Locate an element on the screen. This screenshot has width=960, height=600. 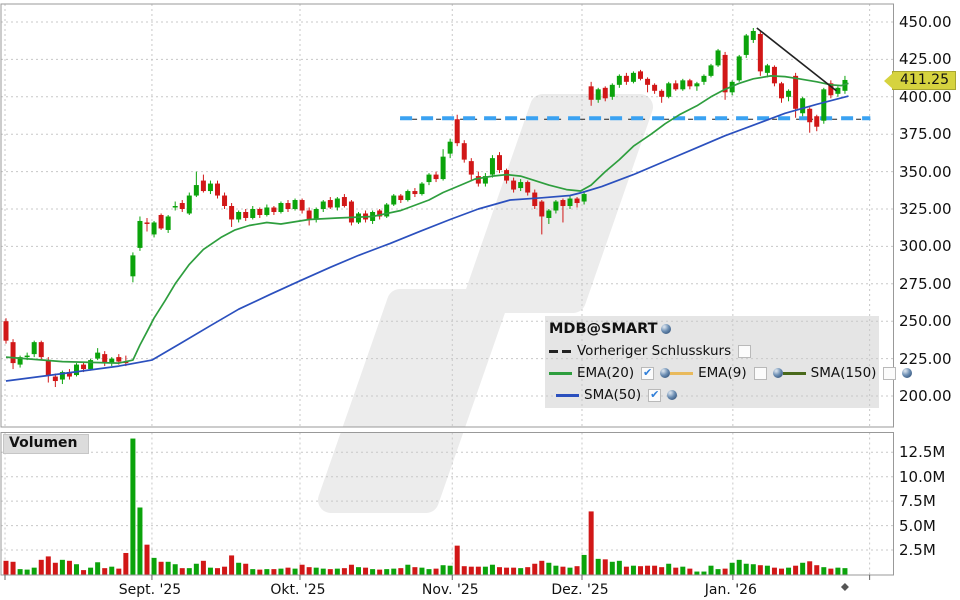
last-price-badge: 411.25 is located at coordinates (920, 80).